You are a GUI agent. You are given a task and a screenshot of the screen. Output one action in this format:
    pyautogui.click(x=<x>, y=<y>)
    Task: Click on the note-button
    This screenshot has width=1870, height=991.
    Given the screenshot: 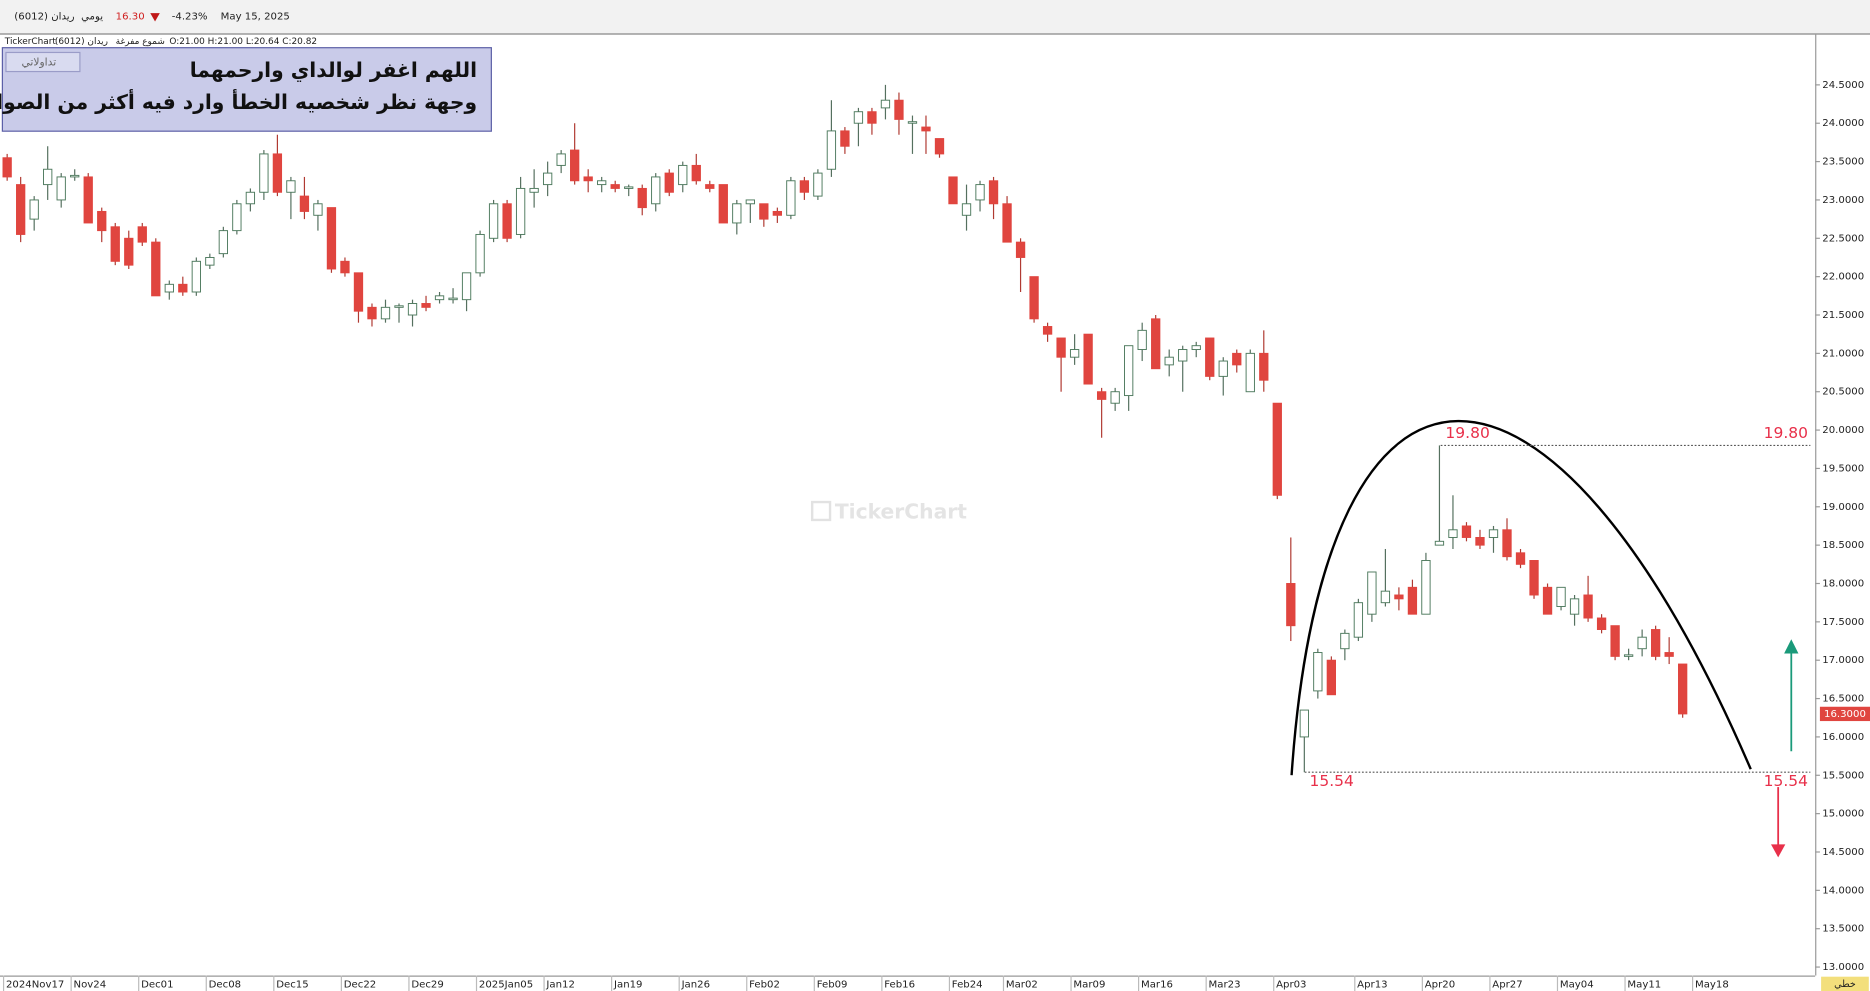 What is the action you would take?
    pyautogui.click(x=43, y=62)
    